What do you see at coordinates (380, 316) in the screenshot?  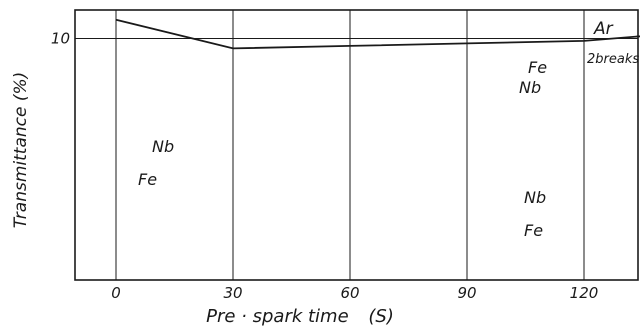 I see `x-axis-unit: (S)` at bounding box center [380, 316].